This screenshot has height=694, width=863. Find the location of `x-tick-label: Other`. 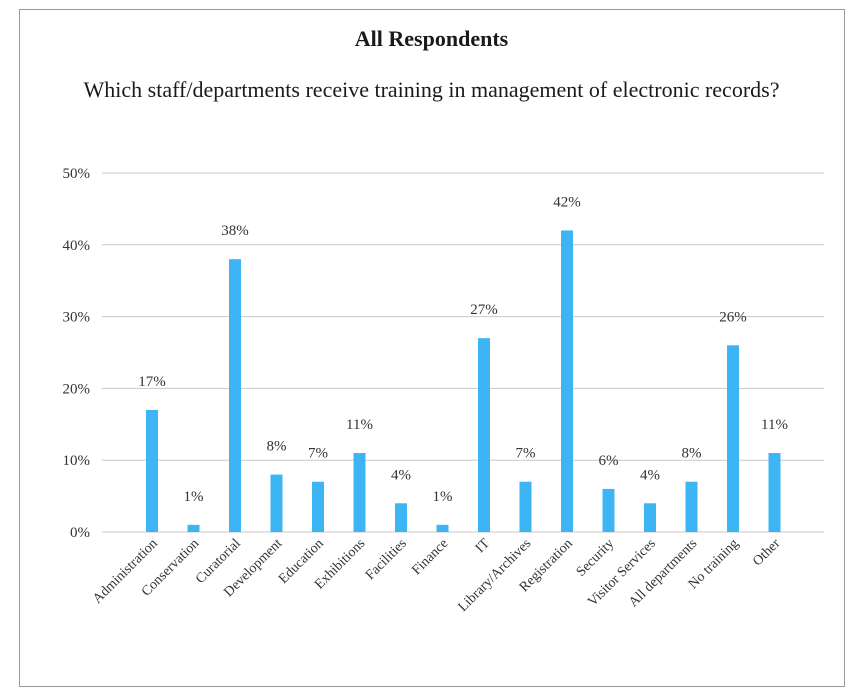

x-tick-label: Other is located at coordinates (766, 552).